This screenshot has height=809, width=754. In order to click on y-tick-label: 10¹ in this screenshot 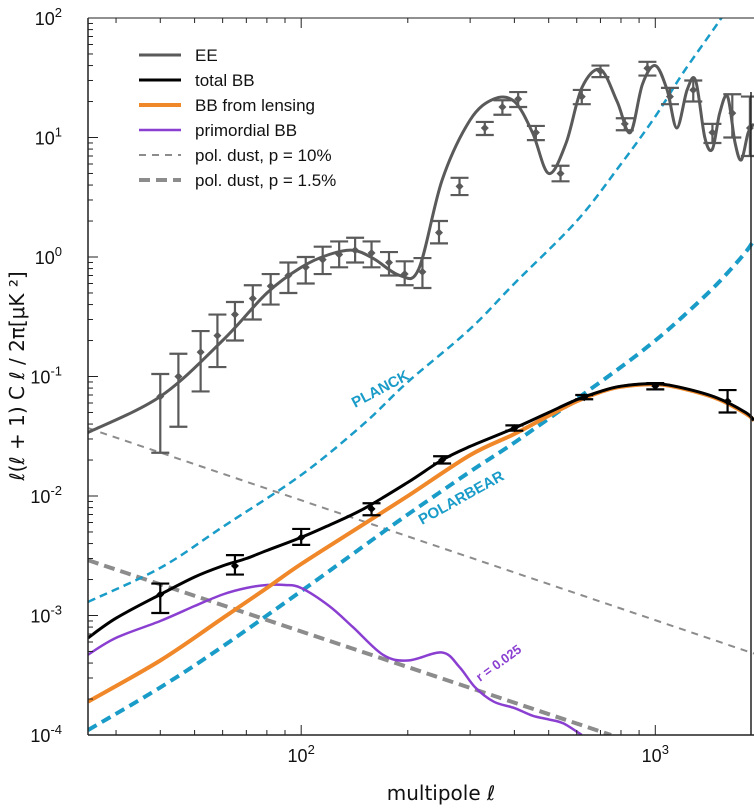, I will do `click(48, 137)`.